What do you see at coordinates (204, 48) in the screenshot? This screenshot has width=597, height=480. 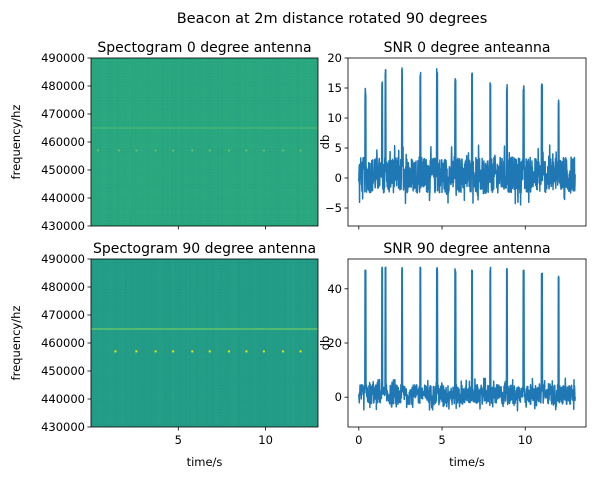 I see `axes-title: Spectogram 0 degree antenna` at bounding box center [204, 48].